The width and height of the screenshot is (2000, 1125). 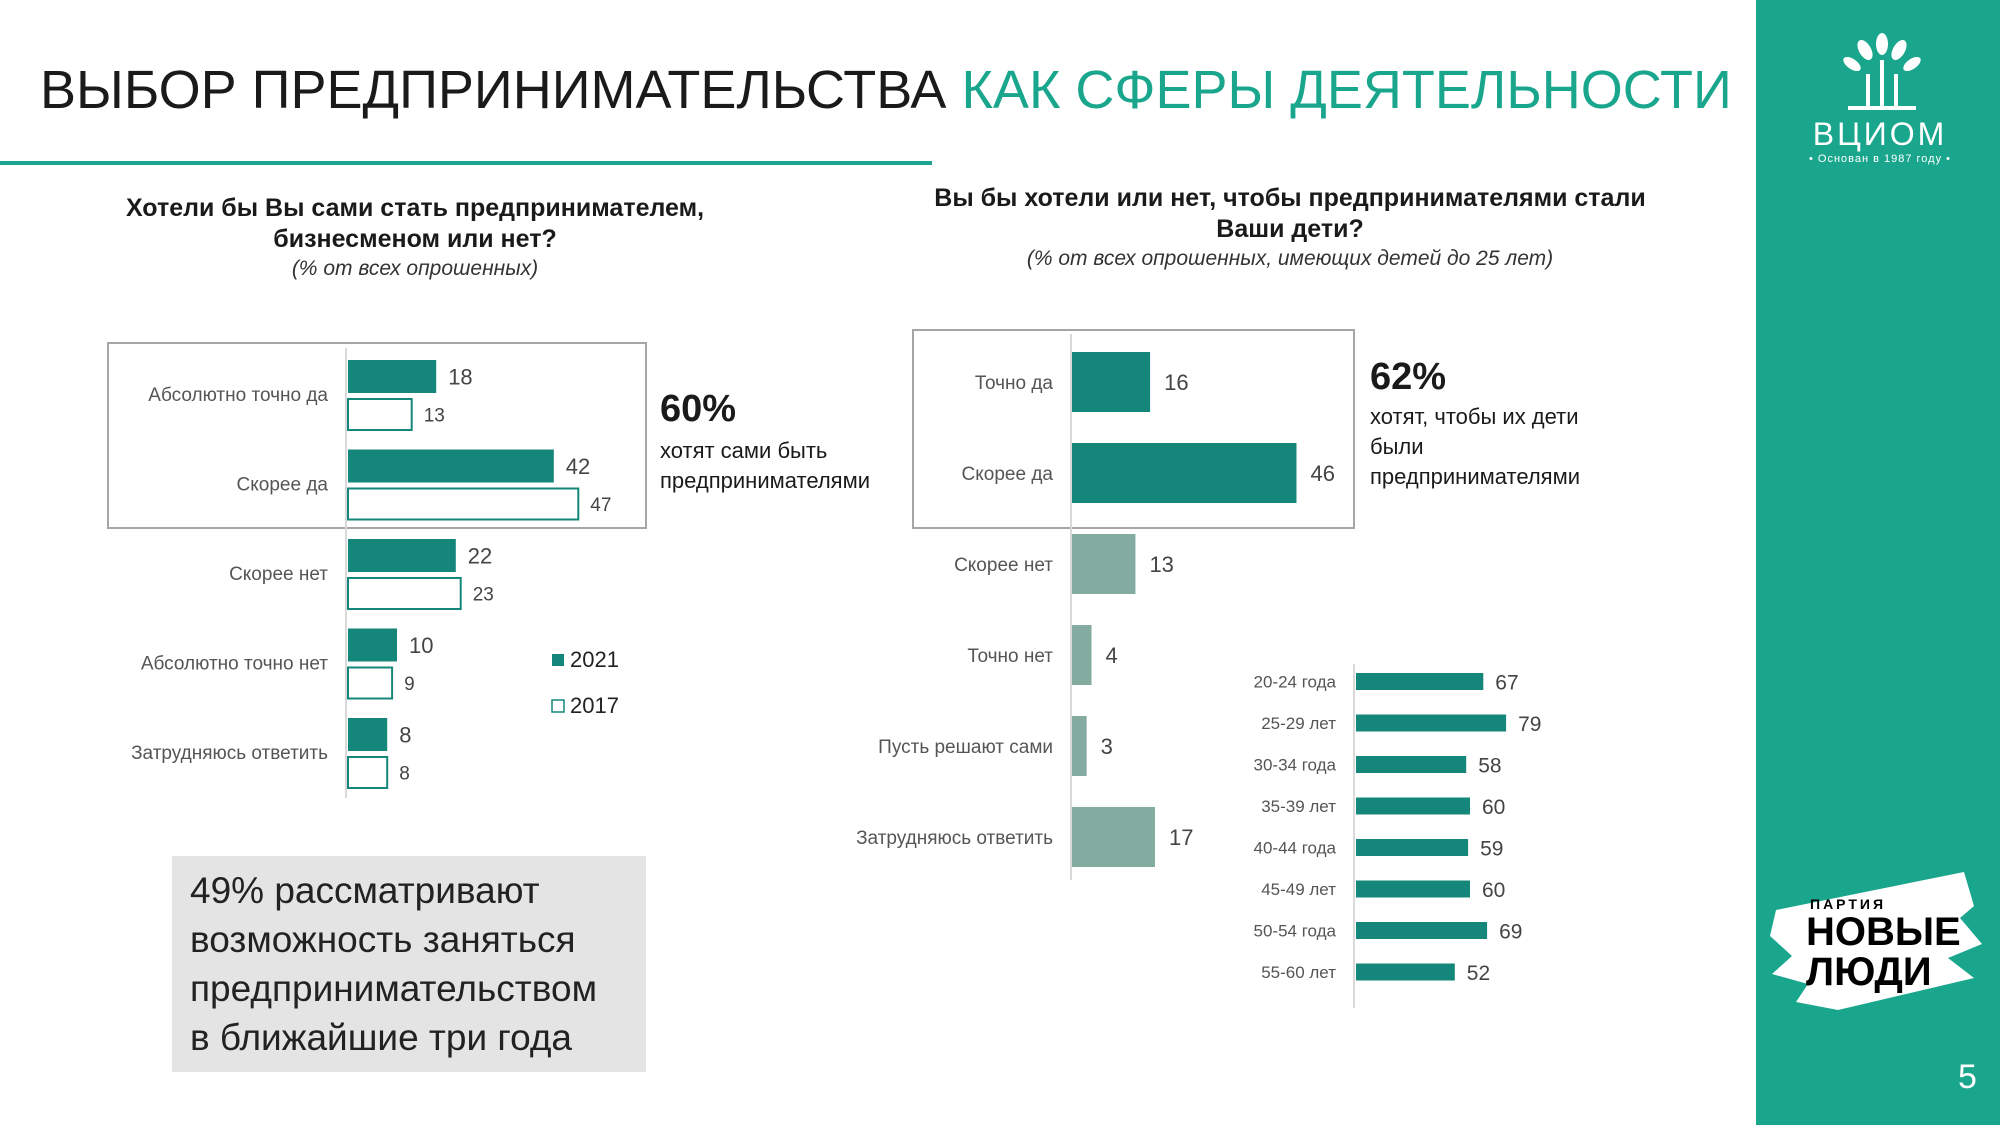 I want to click on left-callout-percent: 60%, so click(x=698, y=409).